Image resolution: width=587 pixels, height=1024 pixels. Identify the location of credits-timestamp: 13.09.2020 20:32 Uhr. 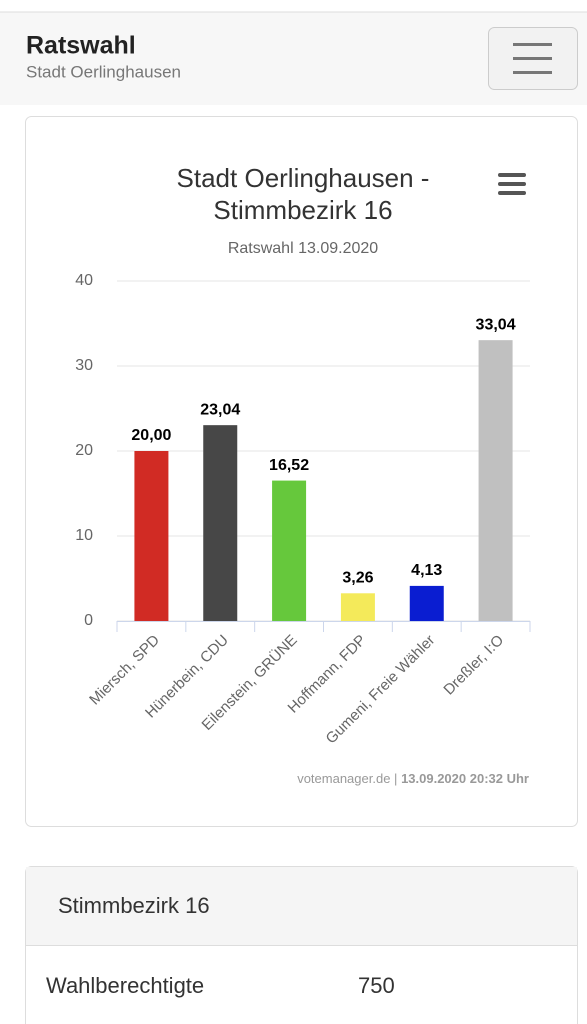
(465, 778).